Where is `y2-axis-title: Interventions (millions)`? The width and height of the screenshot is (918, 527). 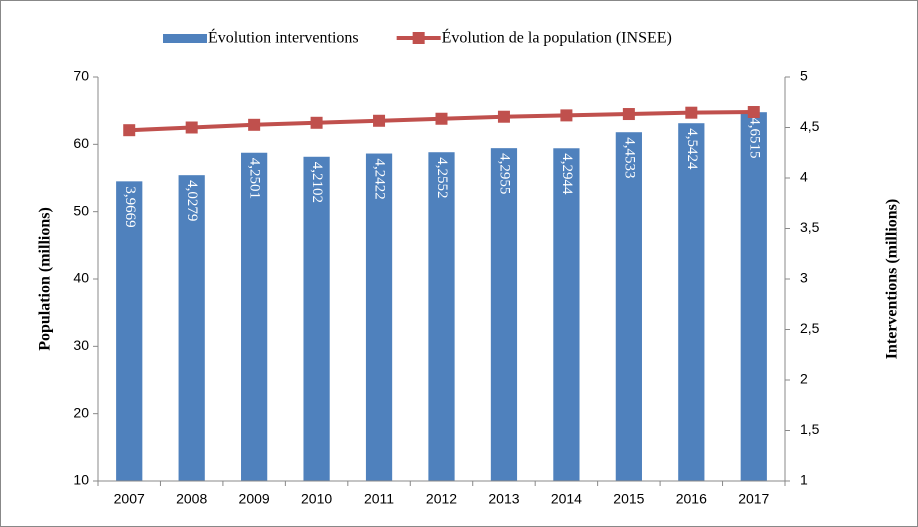
y2-axis-title: Interventions (millions) is located at coordinates (892, 279).